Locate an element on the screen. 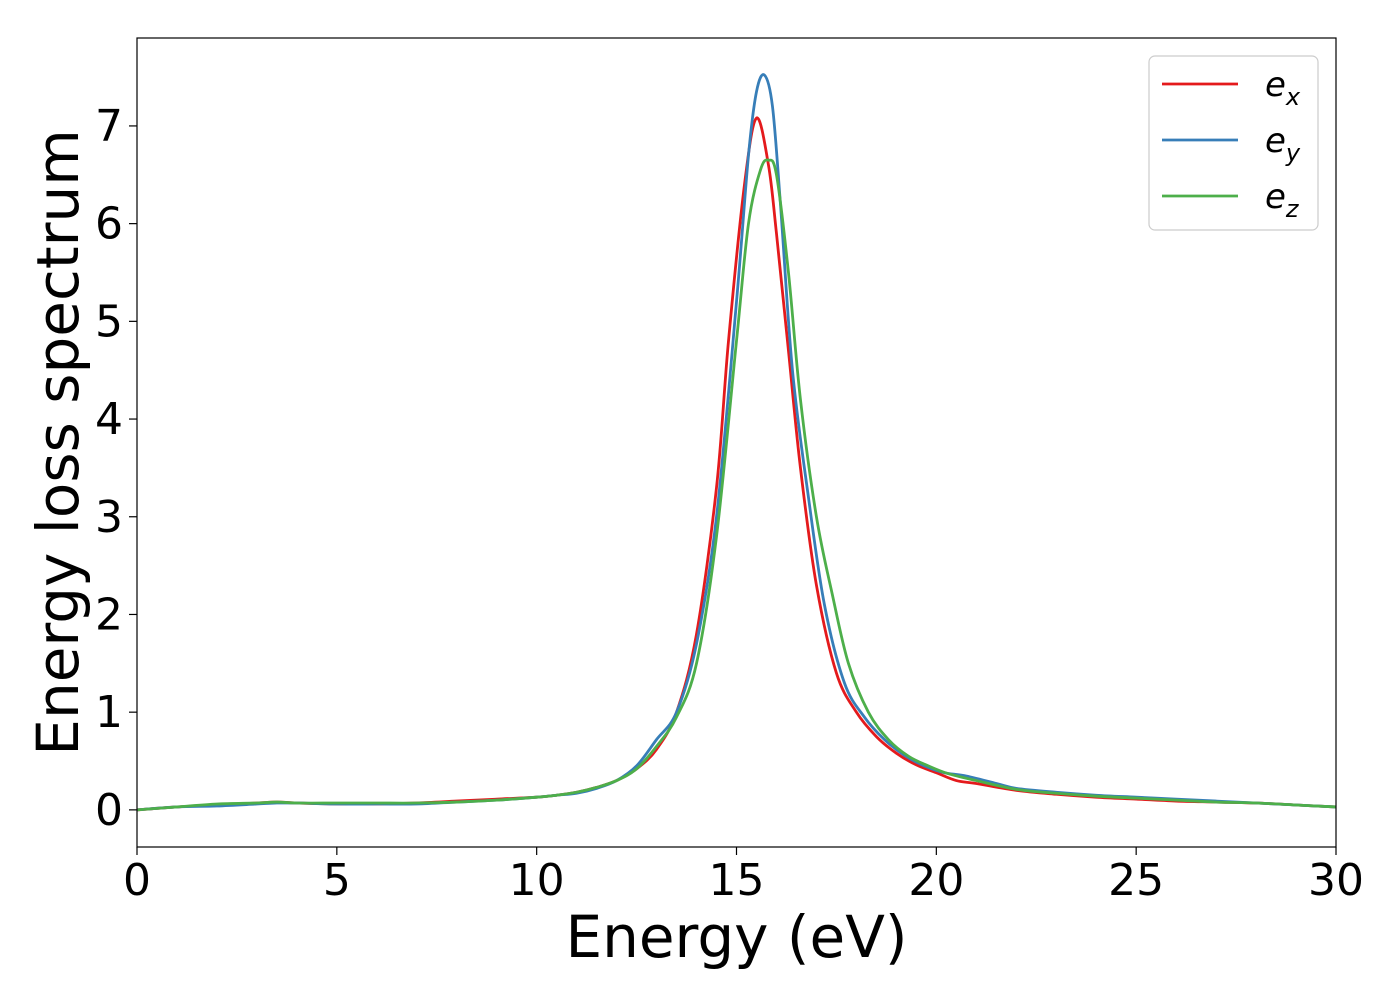 Image resolution: width=1400 pixels, height=1005 pixels. y-tick-label: 2 is located at coordinates (109, 614).